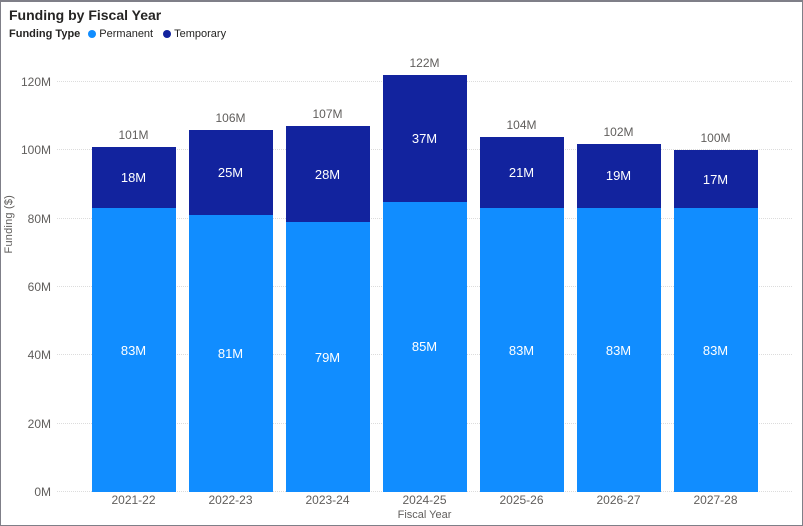  I want to click on temporary-segment: 28M, so click(327, 174).